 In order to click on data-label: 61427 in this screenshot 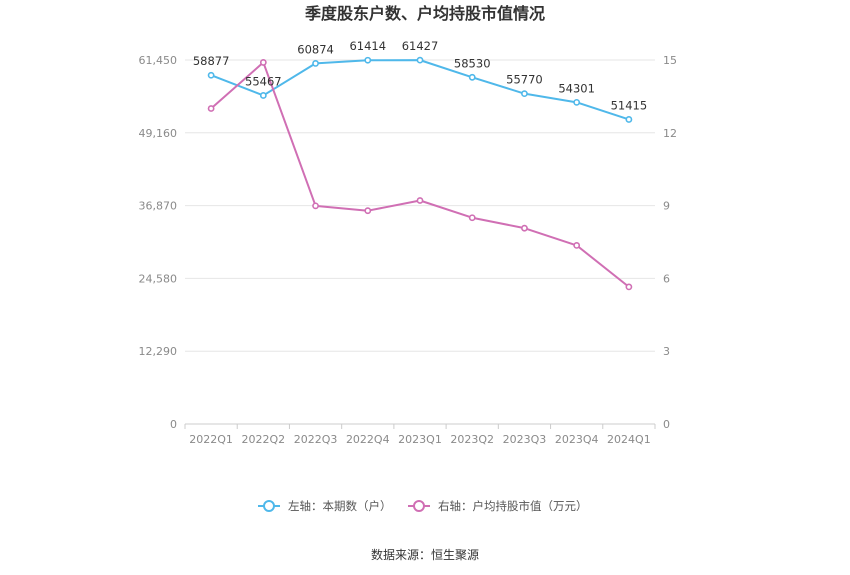, I will do `click(420, 46)`.